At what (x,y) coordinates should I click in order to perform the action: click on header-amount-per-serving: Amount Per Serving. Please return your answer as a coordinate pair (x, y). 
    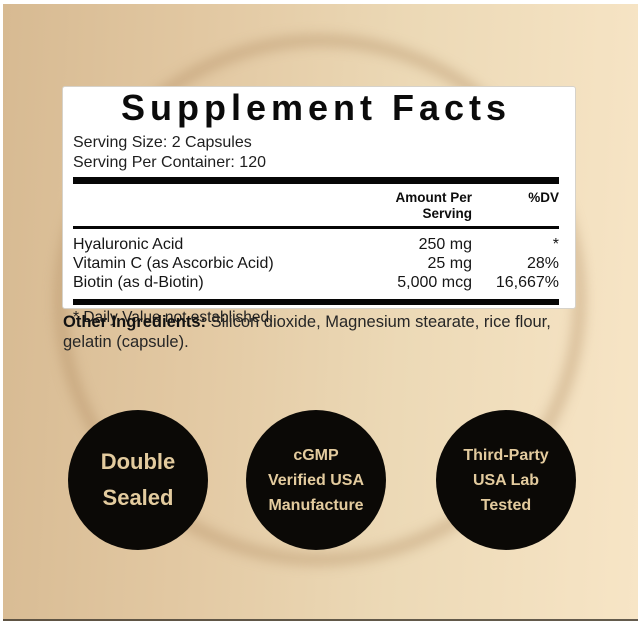
    Looking at the image, I should click on (433, 205).